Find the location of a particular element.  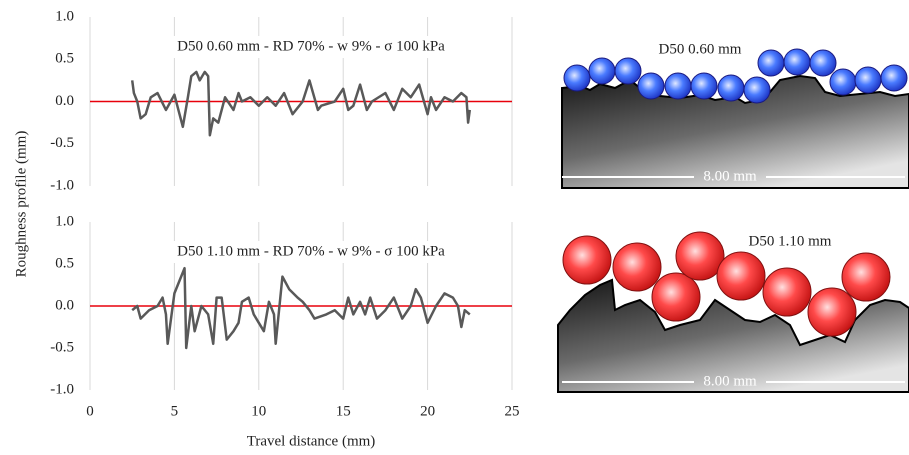

chart-title: D50 1.10 mm - RD 70% - w 9% - σ 100 kPa is located at coordinates (311, 251).